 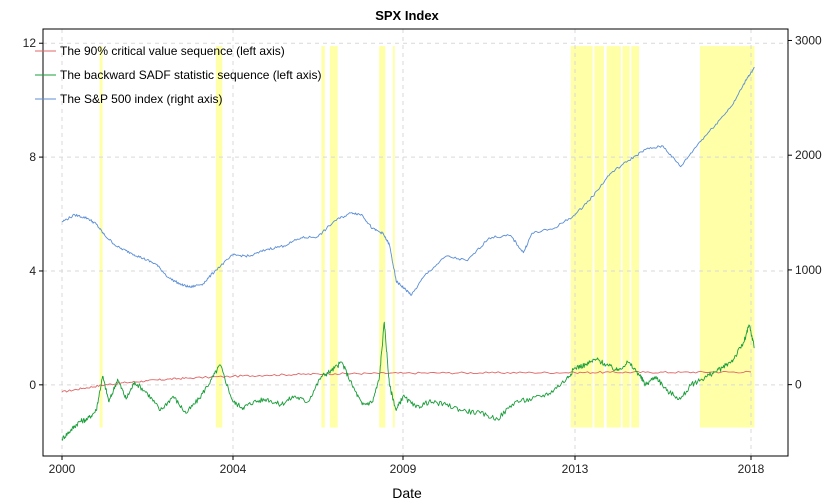 I want to click on y-left-tick-label-1: 0, so click(x=32, y=385).